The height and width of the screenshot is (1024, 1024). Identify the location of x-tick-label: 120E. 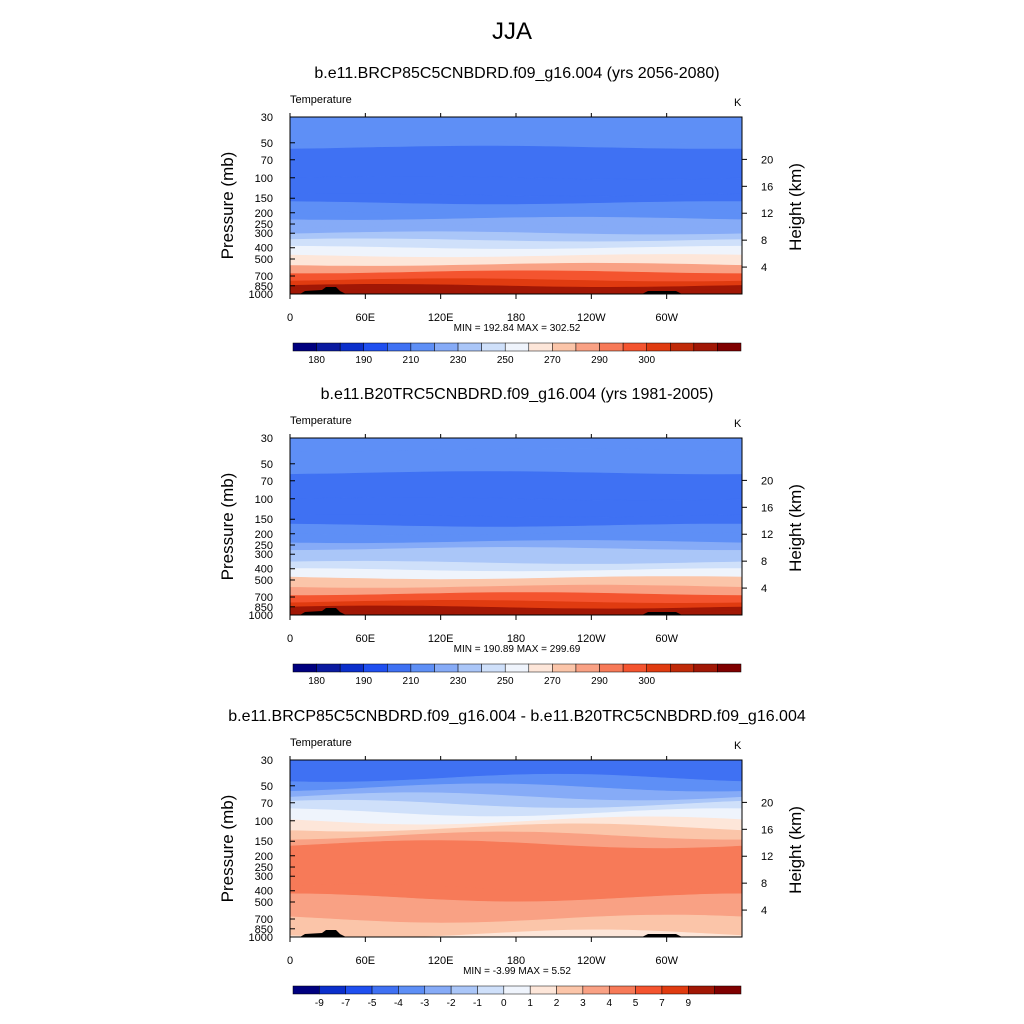
(441, 961).